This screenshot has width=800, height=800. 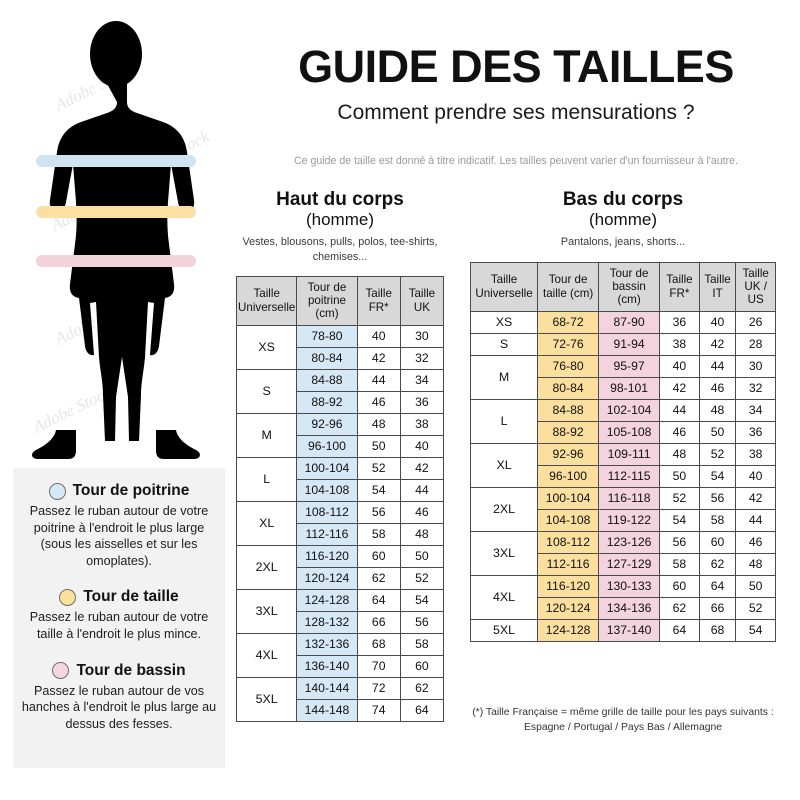 What do you see at coordinates (504, 322) in the screenshot?
I see `size-cell: XS` at bounding box center [504, 322].